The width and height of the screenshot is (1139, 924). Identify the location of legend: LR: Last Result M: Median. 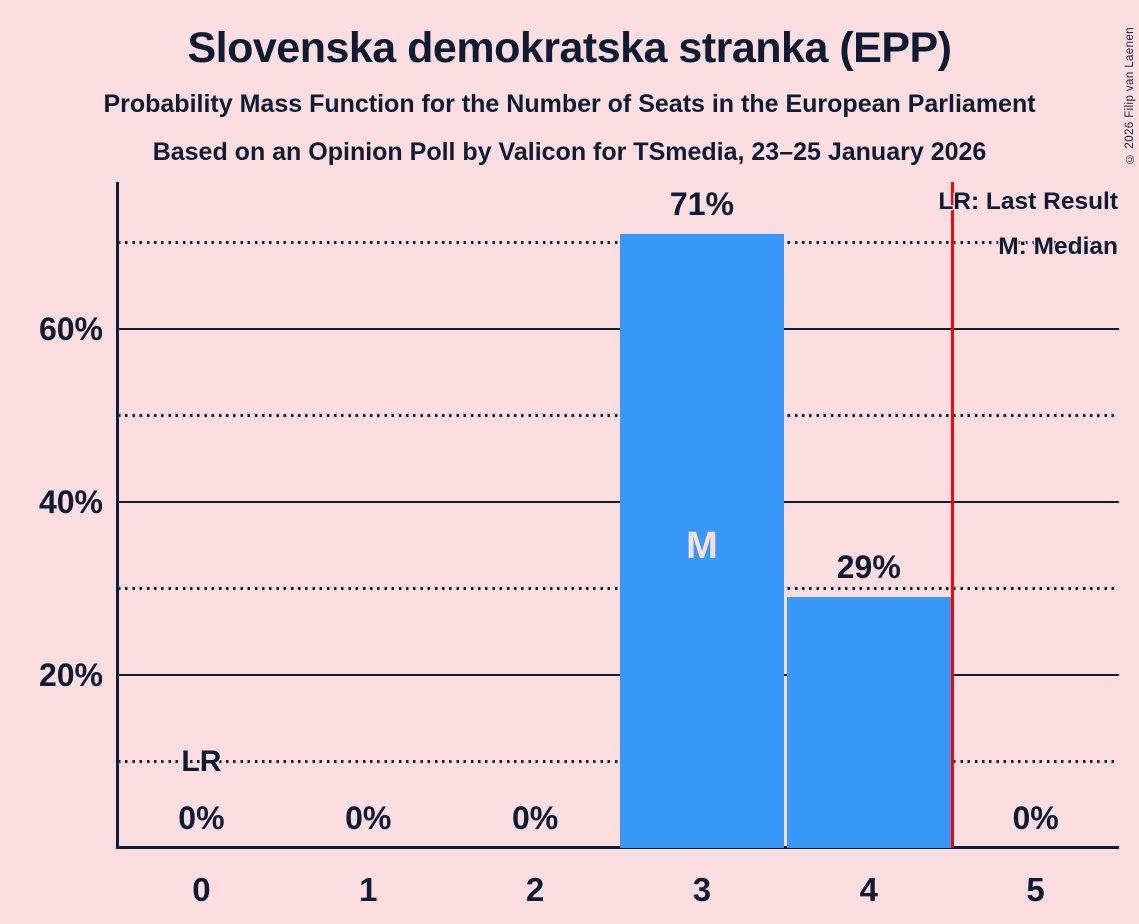
(1028, 224).